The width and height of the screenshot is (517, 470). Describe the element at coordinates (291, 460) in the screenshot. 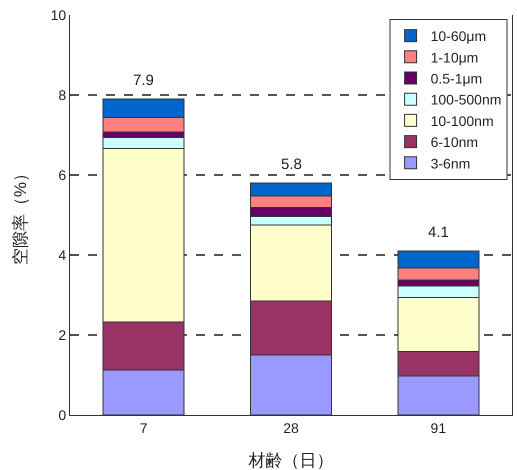

I see `x-axis-title: 材齢（日）` at that location.